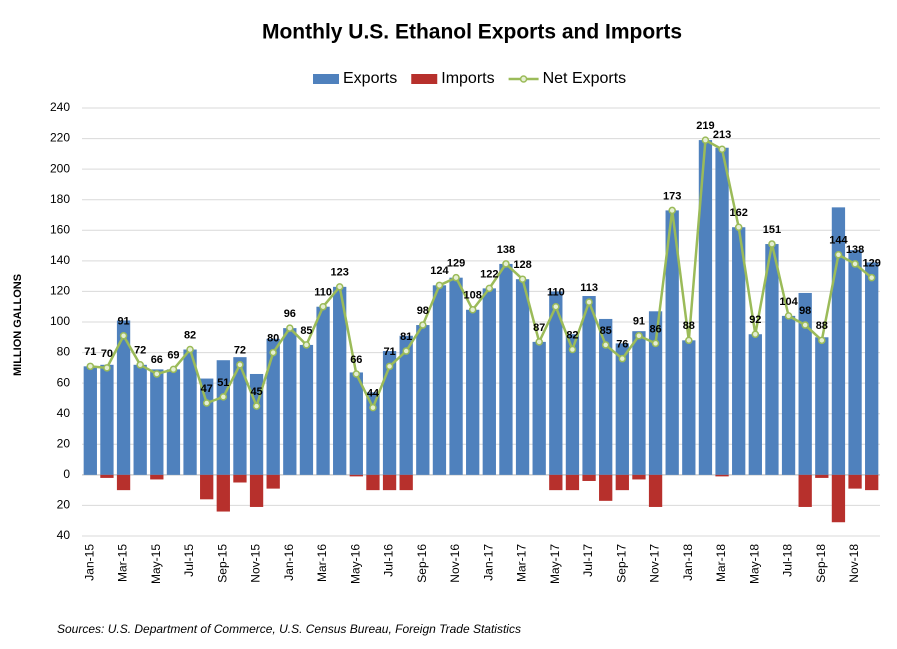  Describe the element at coordinates (223, 383) in the screenshot. I see `data-label: 51` at that location.